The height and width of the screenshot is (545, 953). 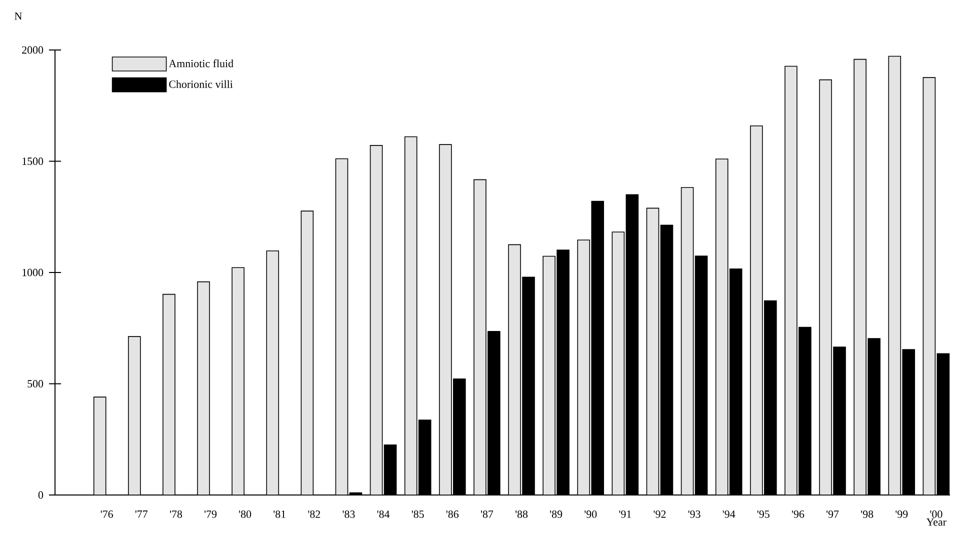 I want to click on x-tick-label: '88, so click(x=522, y=514).